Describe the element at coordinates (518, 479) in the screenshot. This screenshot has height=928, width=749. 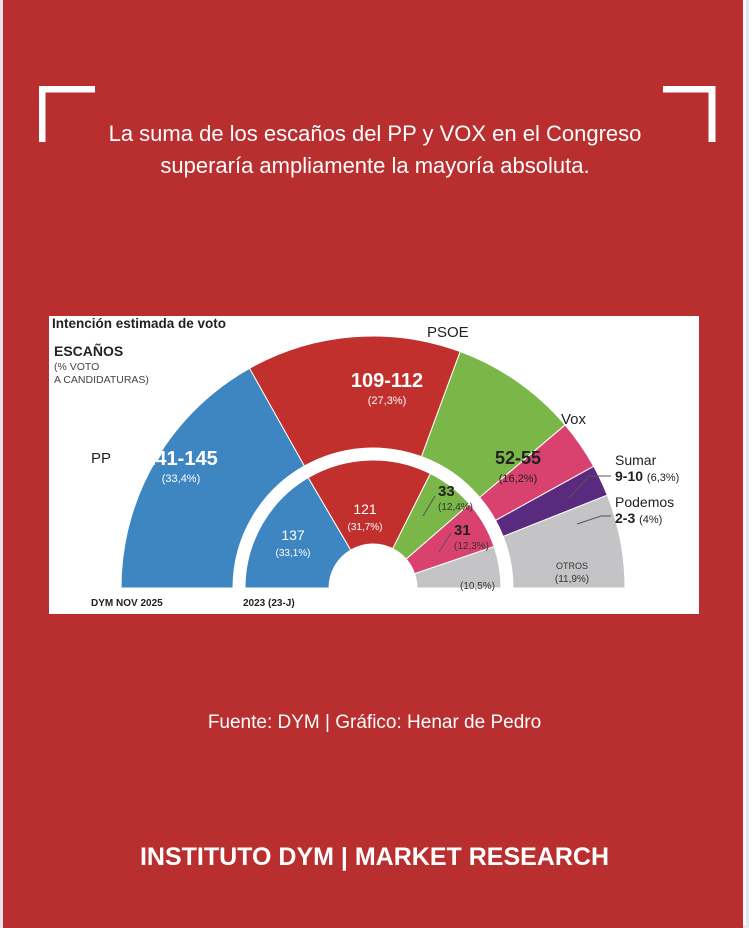
I see `value-vox-share: (16,2%)` at that location.